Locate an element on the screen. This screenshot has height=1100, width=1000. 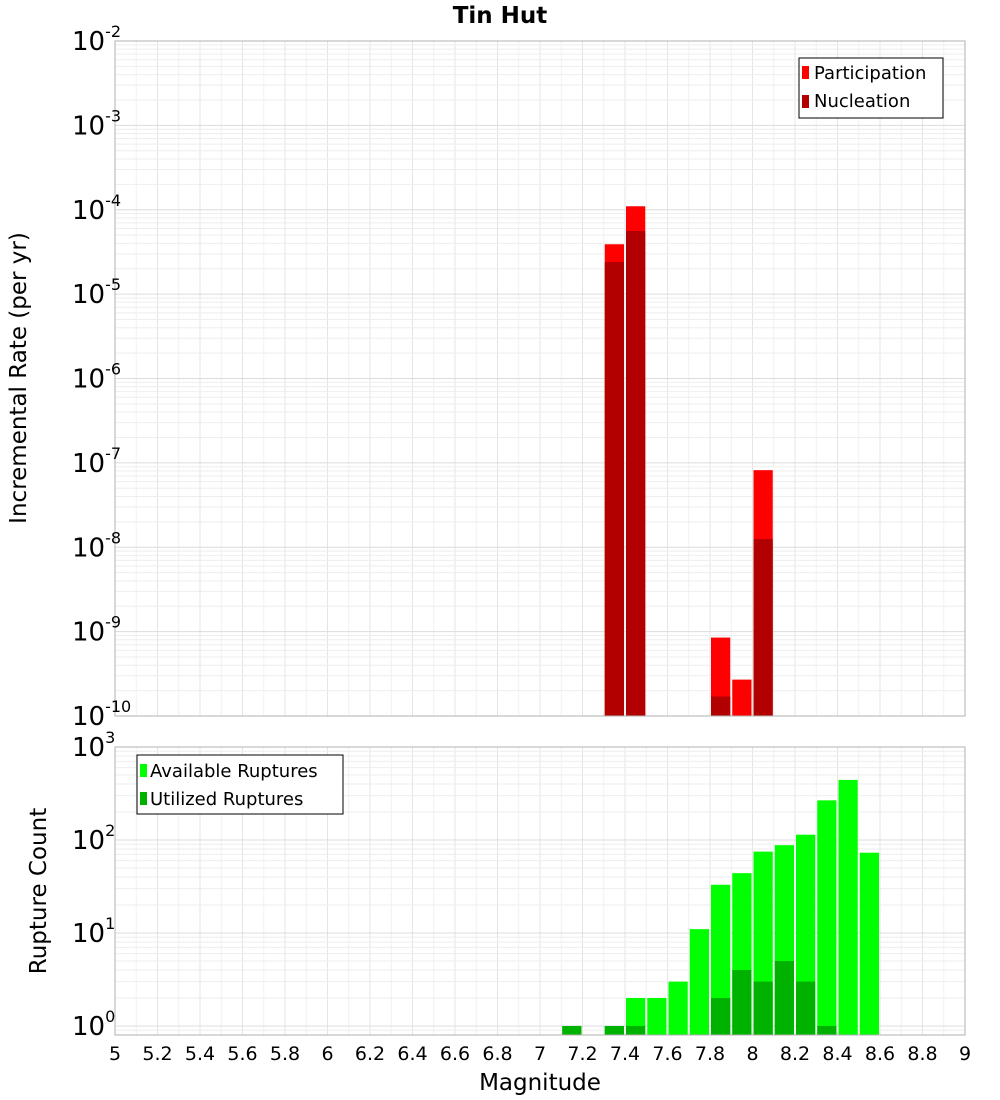
legend-label-available: Available Ruptures is located at coordinates (234, 771).